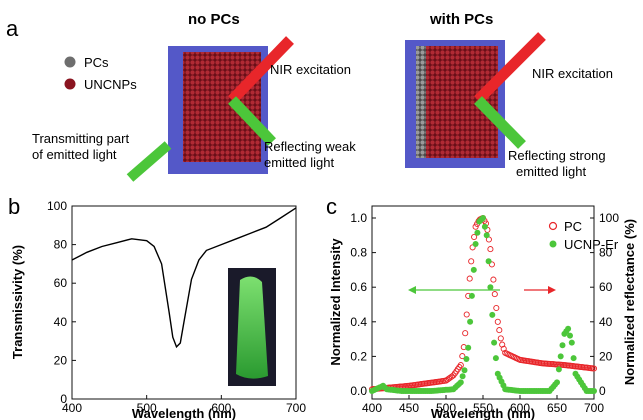 The width and height of the screenshot is (643, 420). I want to click on c-ytick-right-label: 80, so click(606, 253).